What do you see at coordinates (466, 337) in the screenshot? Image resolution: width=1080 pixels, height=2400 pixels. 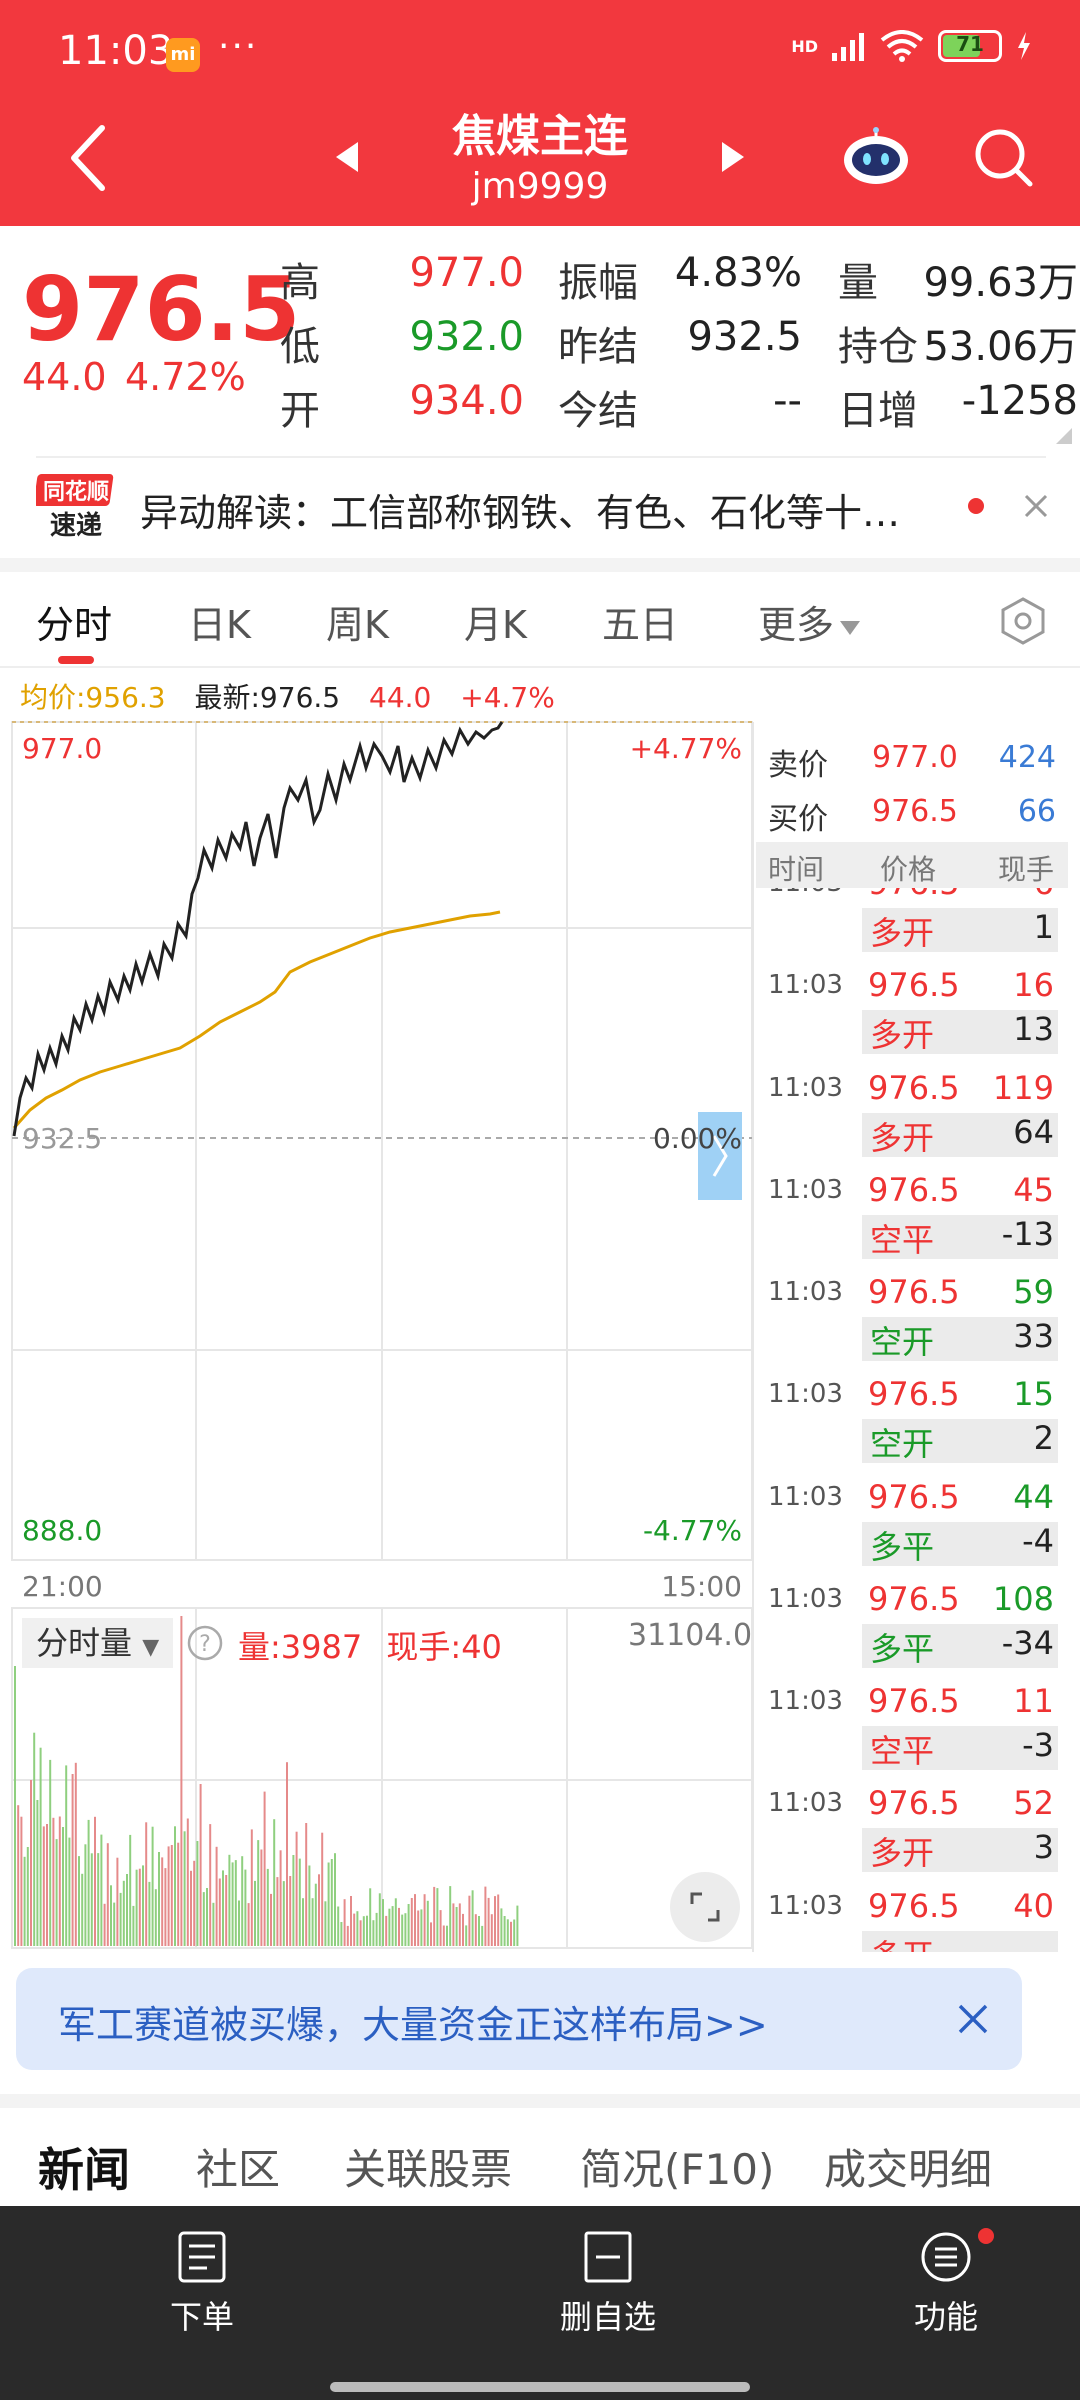 I see `low-value: 932.0` at bounding box center [466, 337].